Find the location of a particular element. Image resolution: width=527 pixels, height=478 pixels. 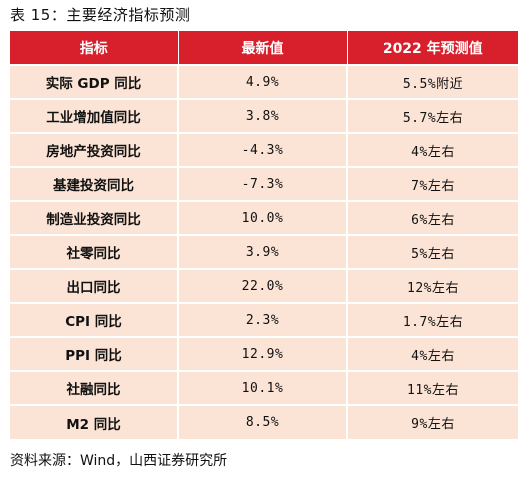

indicator-cell: 社融同比 is located at coordinates (94, 388).